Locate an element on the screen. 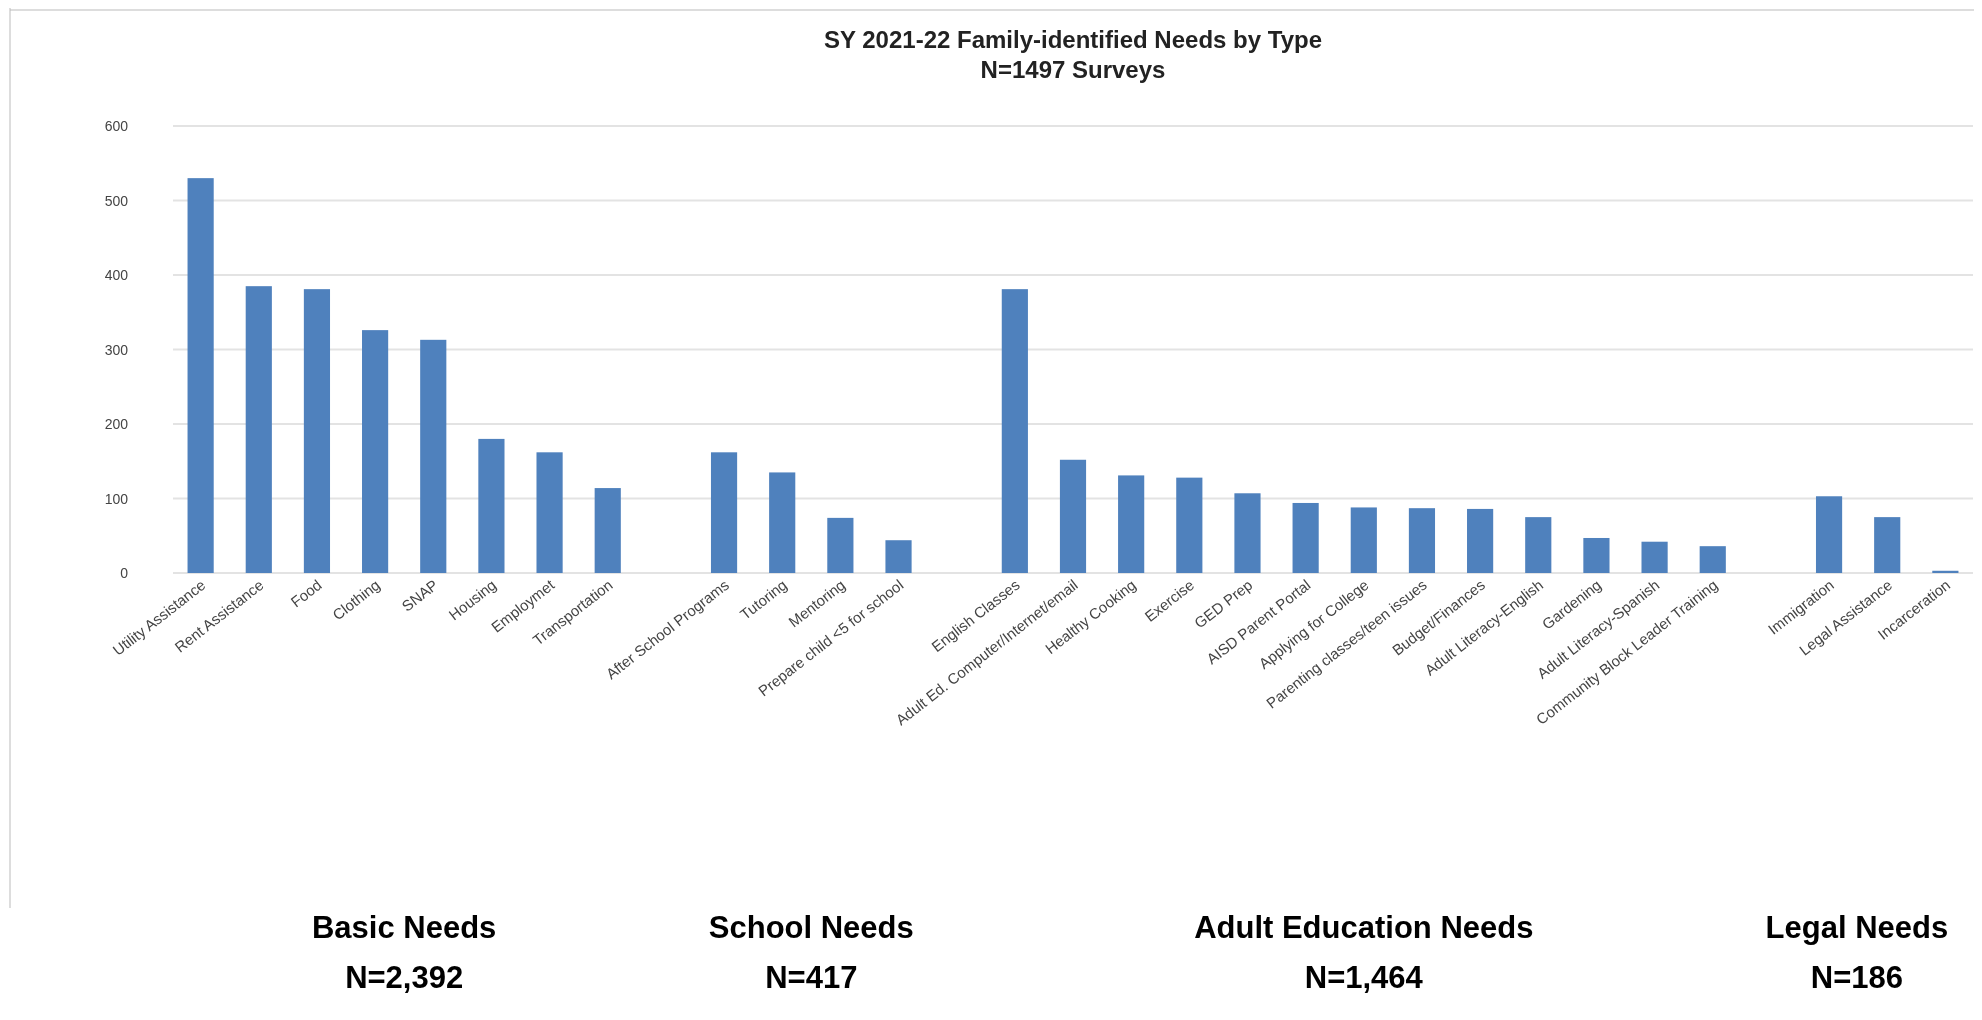 The image size is (1982, 1020). y-tick-label: 600 is located at coordinates (116, 126).